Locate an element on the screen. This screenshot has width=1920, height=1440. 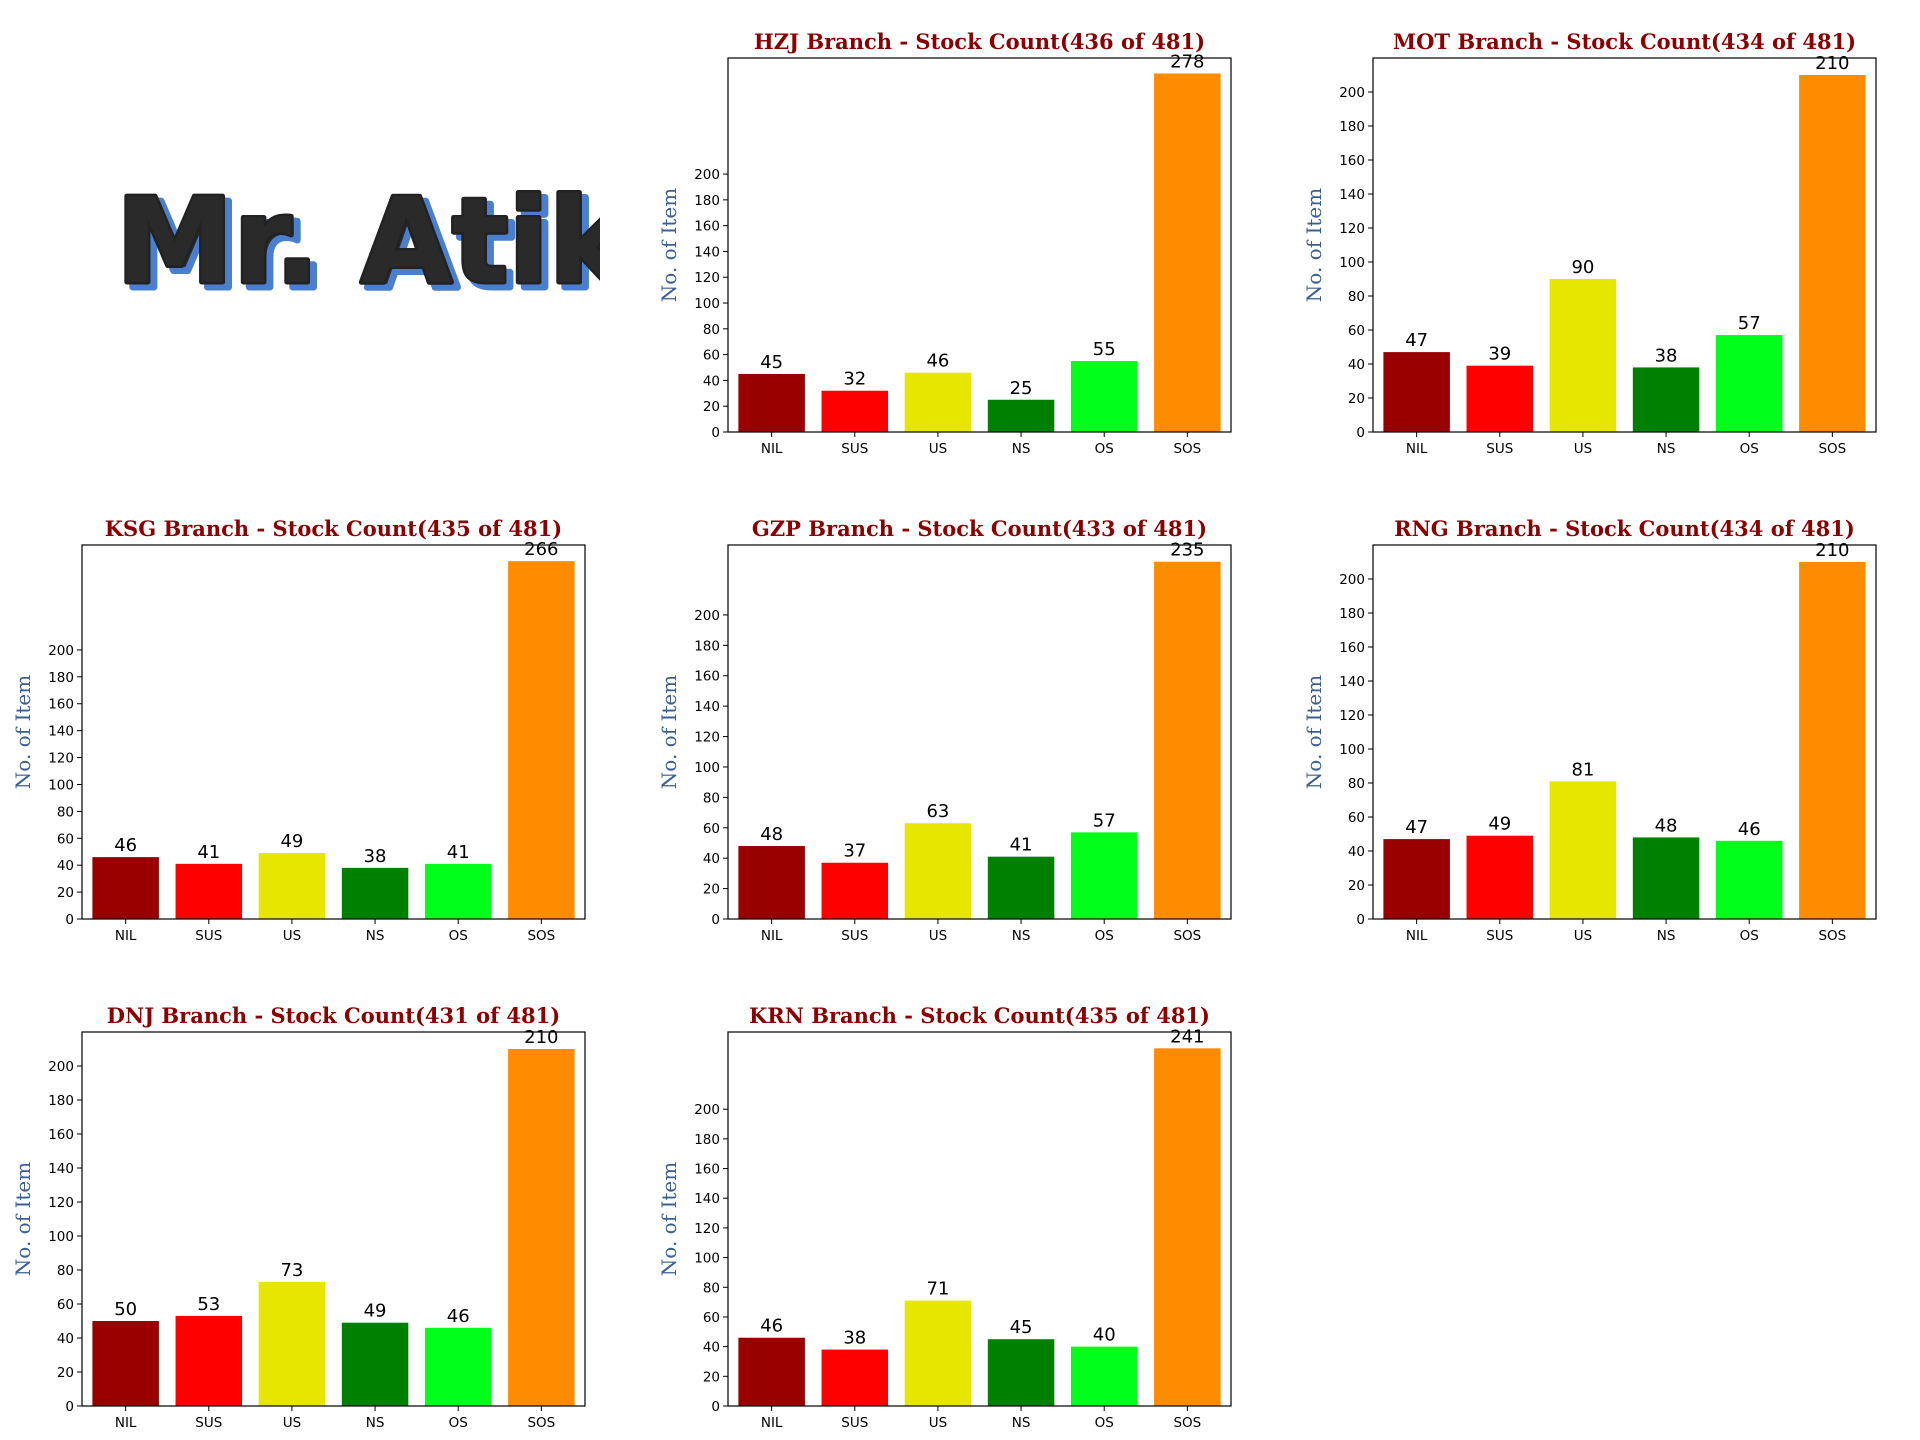
bar-value-label: 48 is located at coordinates (1666, 825).